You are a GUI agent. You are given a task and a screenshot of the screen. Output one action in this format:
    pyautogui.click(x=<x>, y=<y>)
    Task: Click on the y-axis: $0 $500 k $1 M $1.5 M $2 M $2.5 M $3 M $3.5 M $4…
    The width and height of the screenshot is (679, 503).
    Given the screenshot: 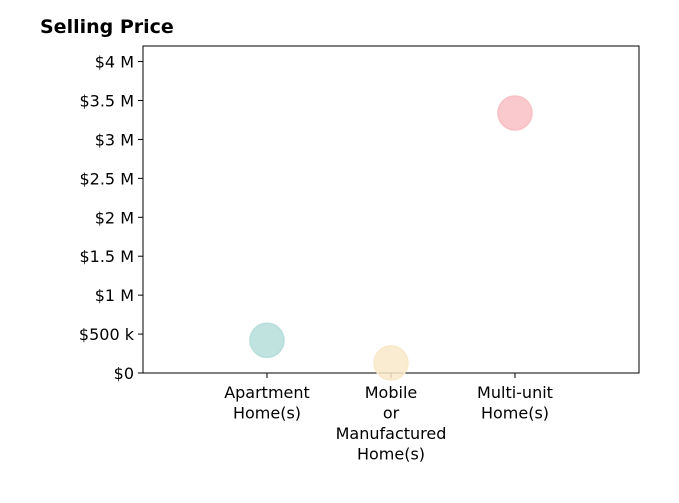 What is the action you would take?
    pyautogui.click(x=111, y=218)
    